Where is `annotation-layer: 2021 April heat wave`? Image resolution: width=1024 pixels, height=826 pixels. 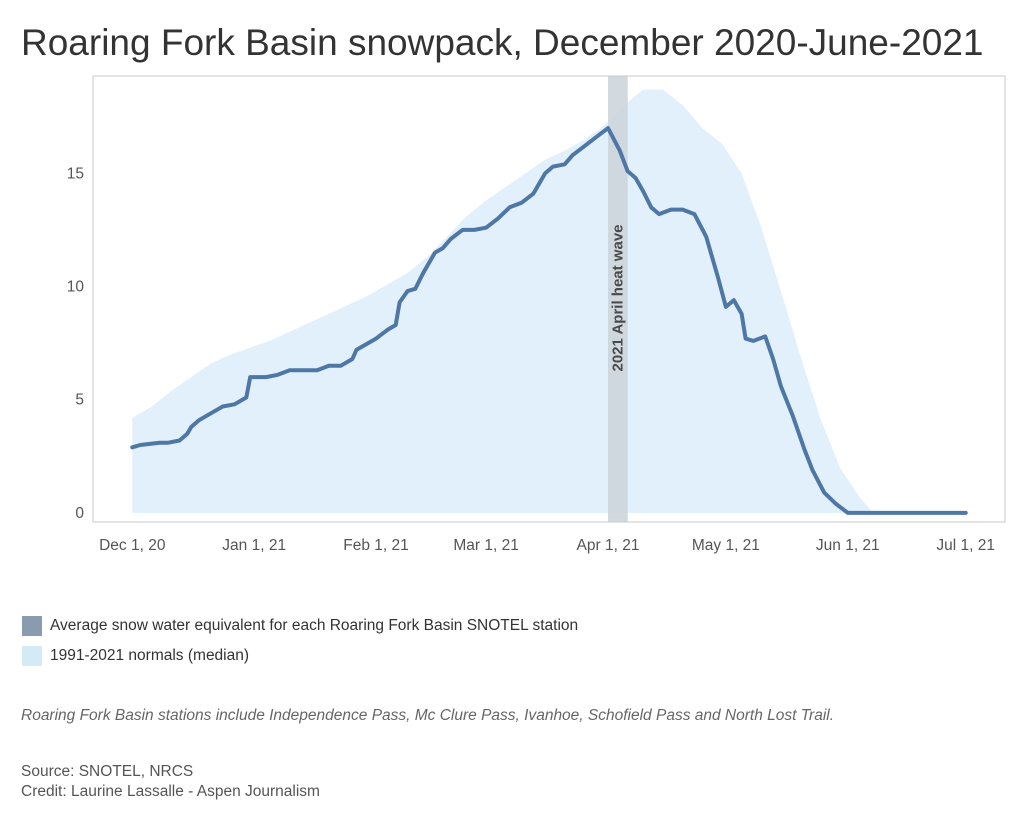
annotation-layer: 2021 April heat wave is located at coordinates (618, 299).